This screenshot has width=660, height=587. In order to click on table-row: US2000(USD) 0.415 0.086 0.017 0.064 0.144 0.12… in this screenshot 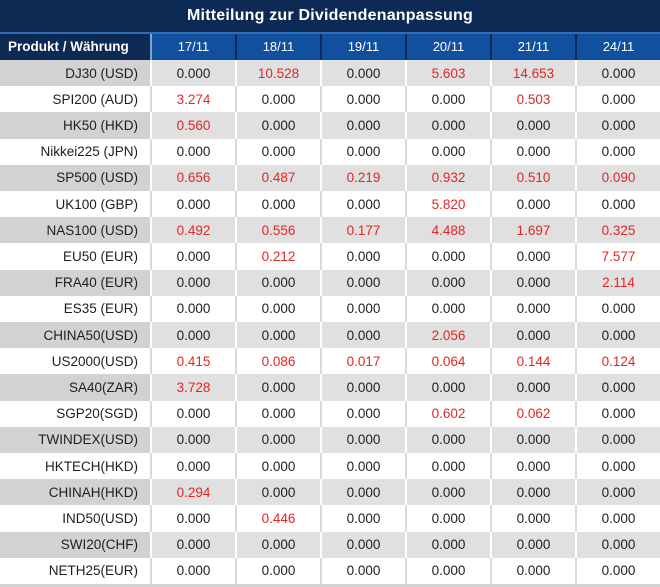, I will do `click(330, 361)`.